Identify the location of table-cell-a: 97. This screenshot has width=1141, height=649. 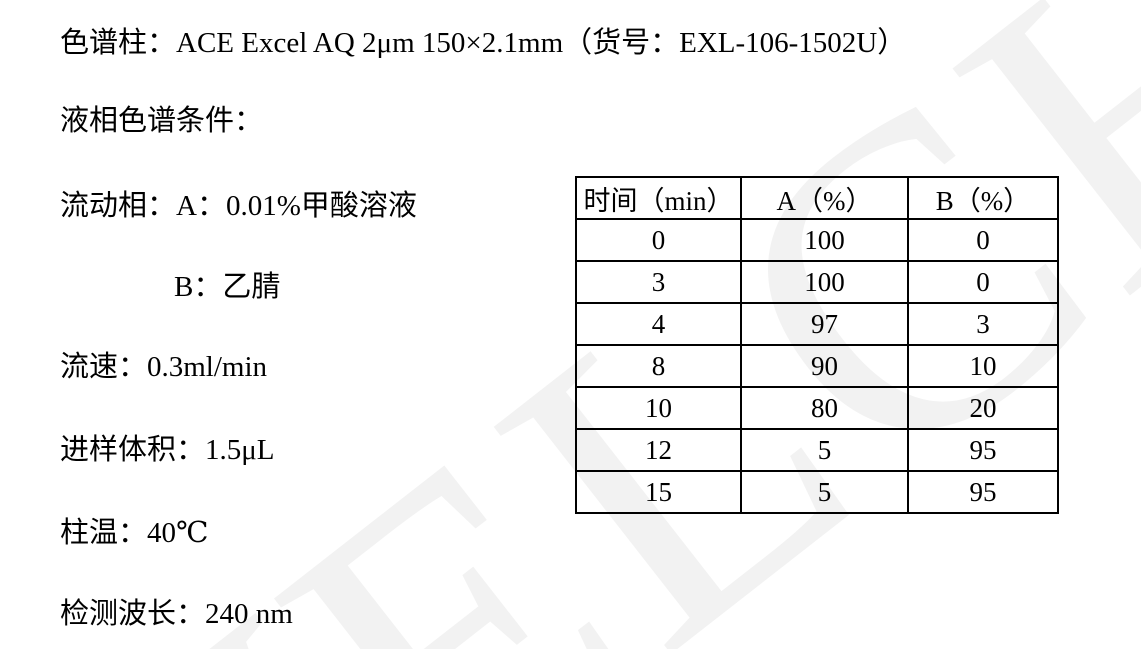
(824, 324).